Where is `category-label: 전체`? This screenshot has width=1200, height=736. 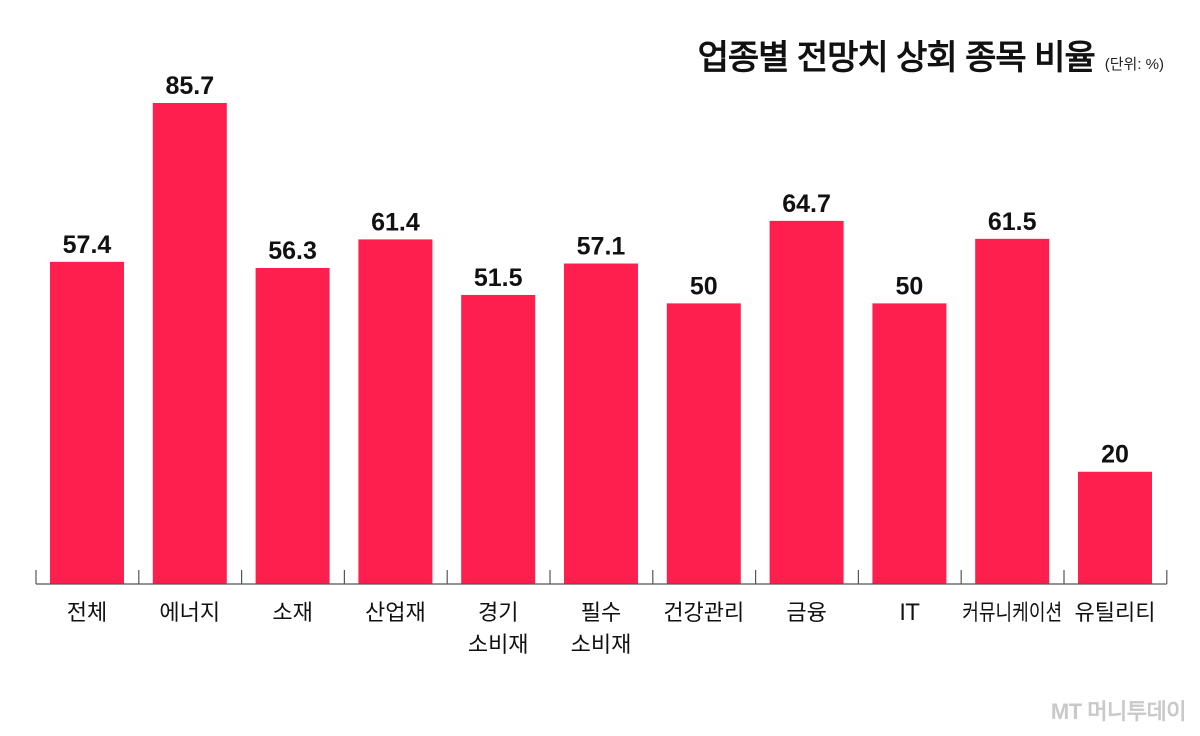
category-label: 전체 is located at coordinates (87, 613).